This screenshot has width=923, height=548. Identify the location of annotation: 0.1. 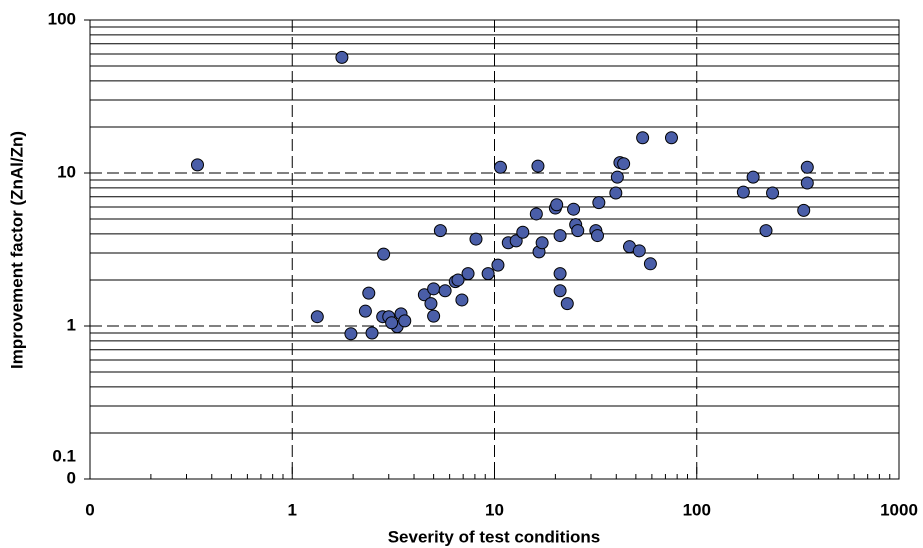
(64, 455).